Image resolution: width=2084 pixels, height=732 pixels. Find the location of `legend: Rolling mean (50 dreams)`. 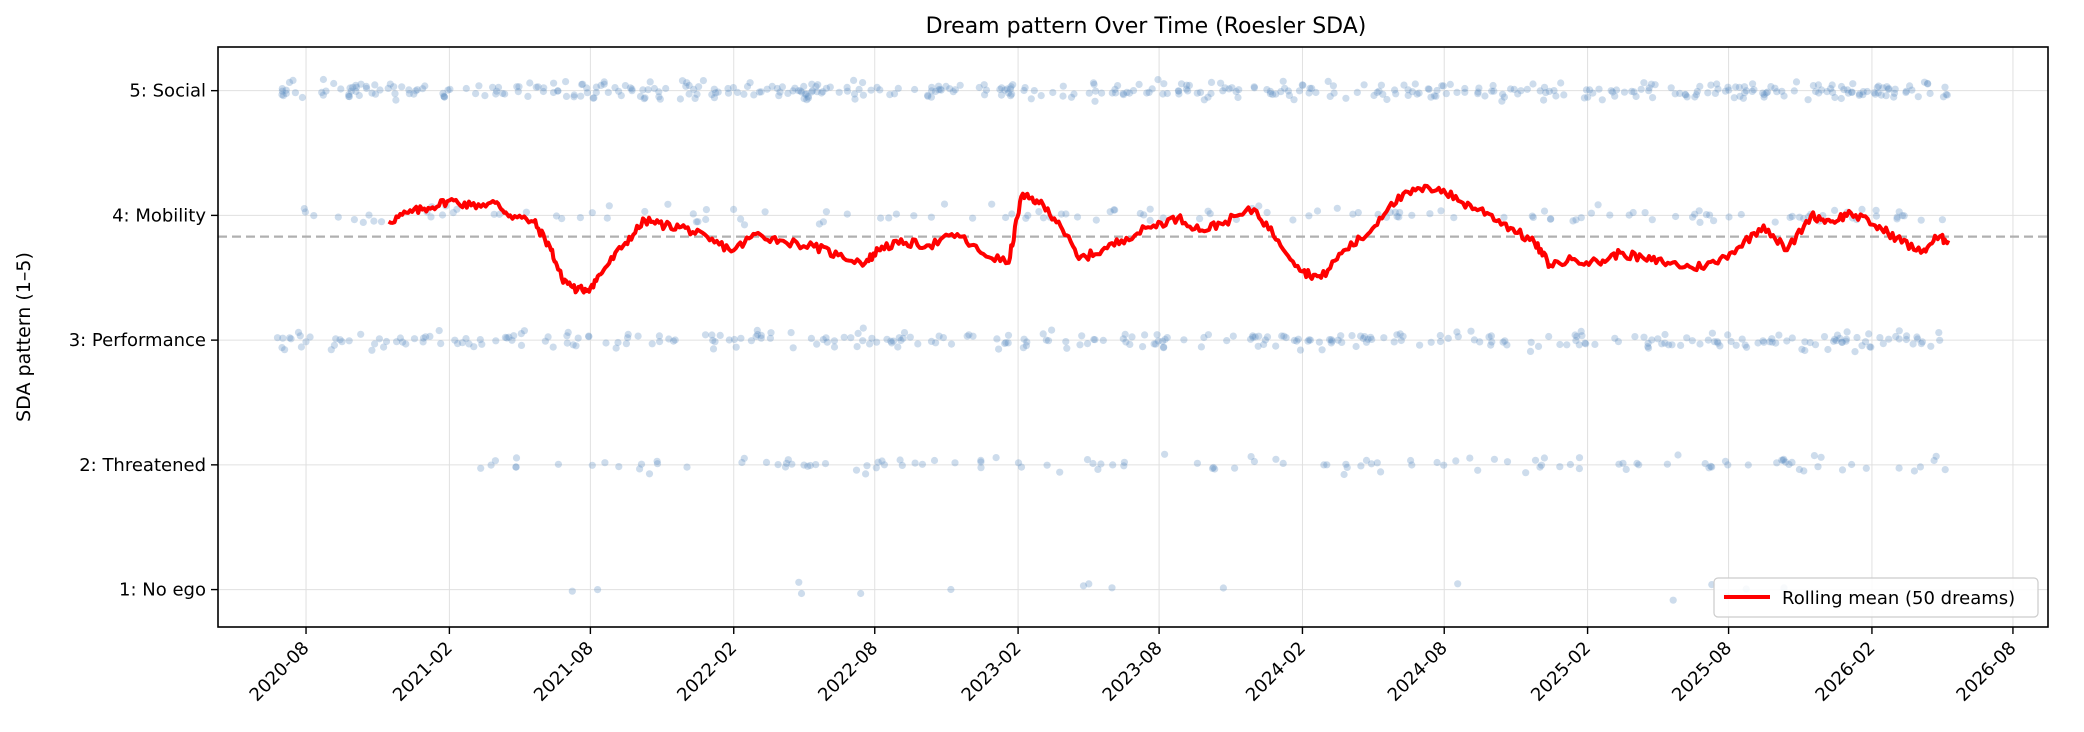

legend: Rolling mean (50 dreams) is located at coordinates (1876, 597).